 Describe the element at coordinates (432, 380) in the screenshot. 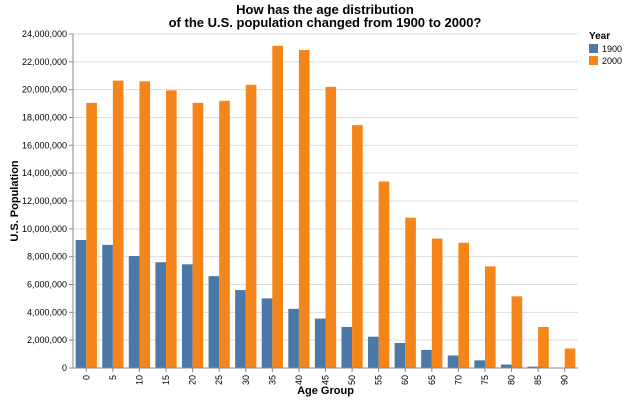

I see `x-tick-label: 65` at that location.